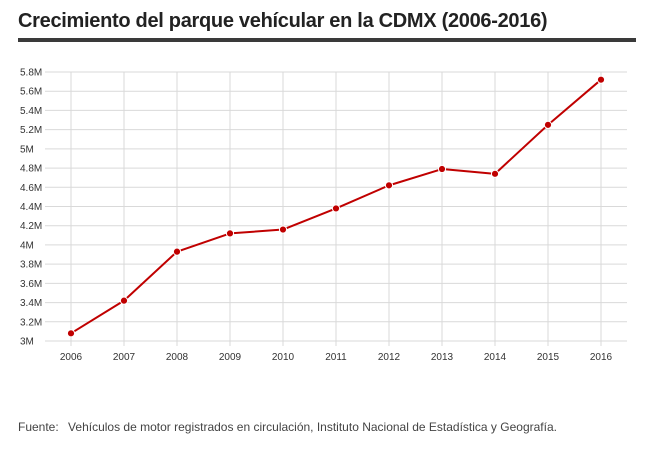  Describe the element at coordinates (495, 357) in the screenshot. I see `x-tick-label: 2014` at that location.